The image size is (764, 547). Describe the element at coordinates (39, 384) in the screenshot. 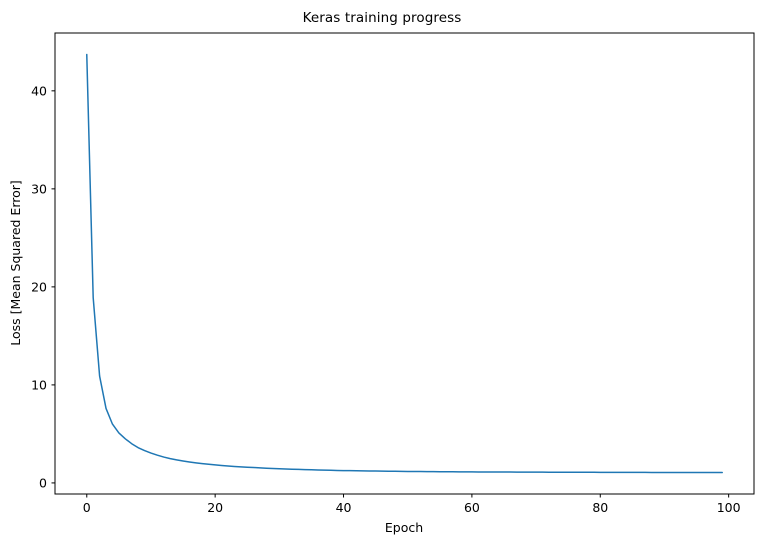

I see `y-tick-label: 10` at that location.